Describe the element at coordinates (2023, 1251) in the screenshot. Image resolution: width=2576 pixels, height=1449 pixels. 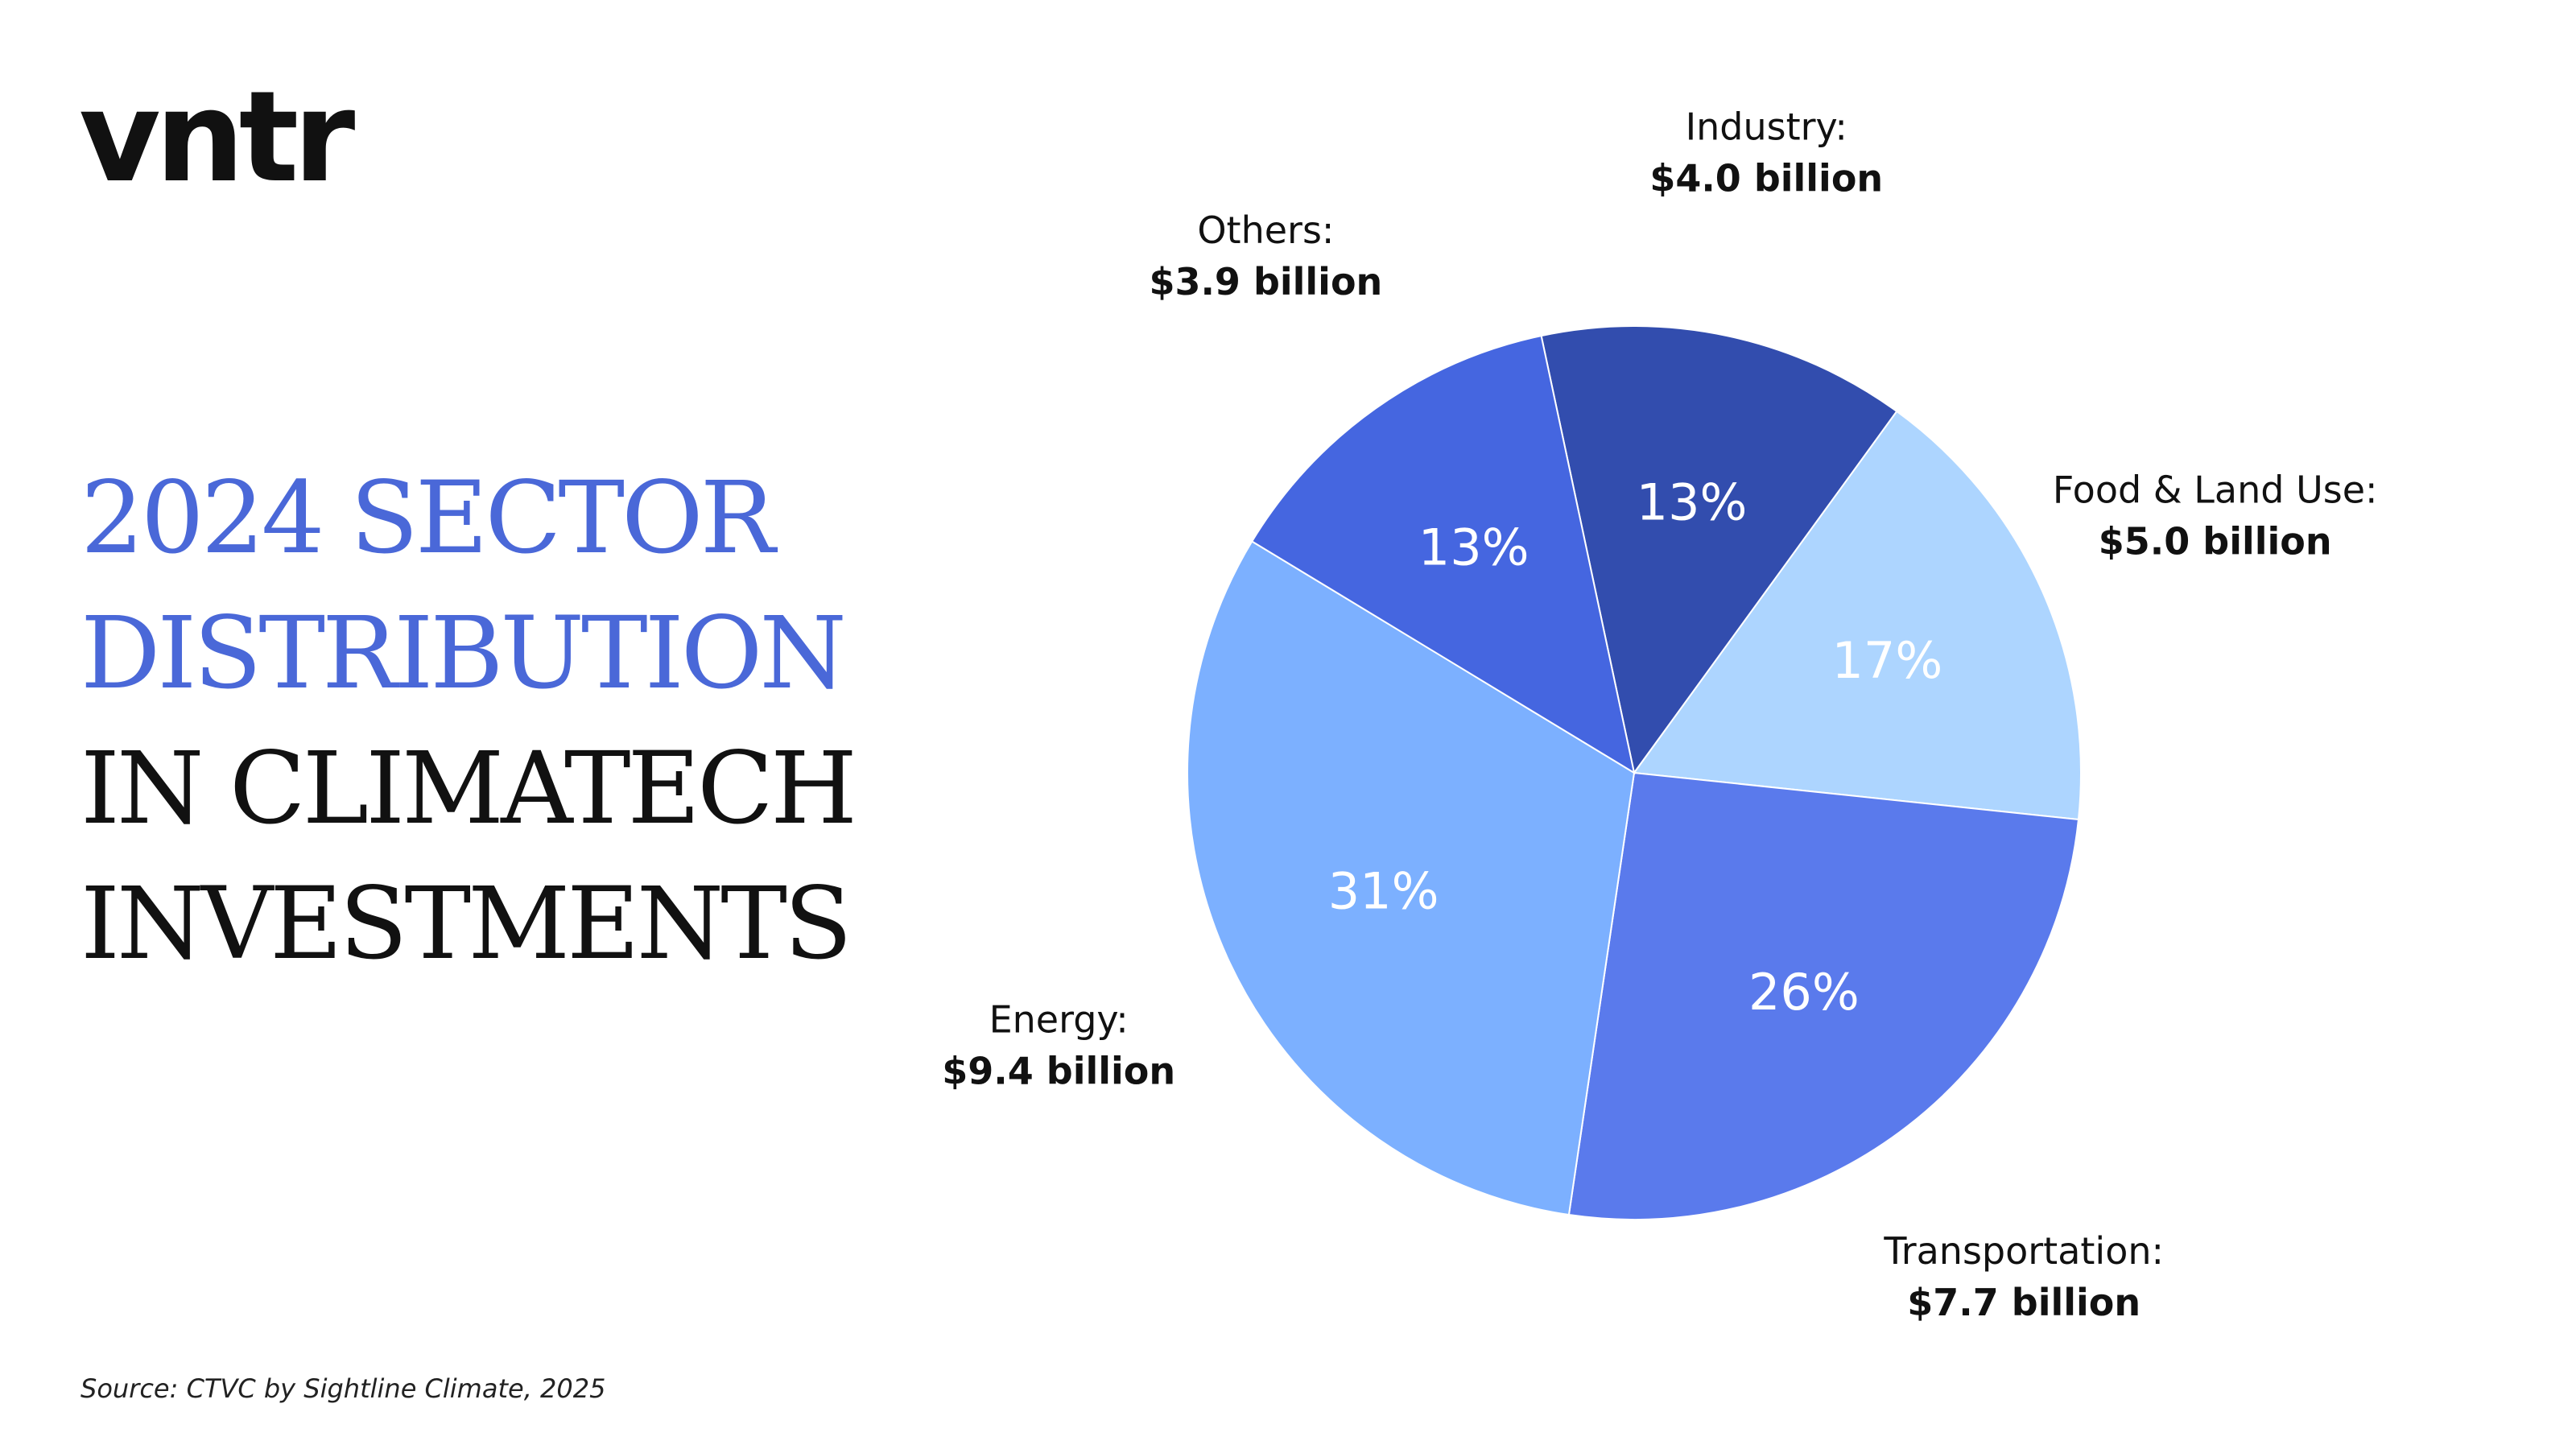
I see `slice-name-3: Transportation:` at that location.